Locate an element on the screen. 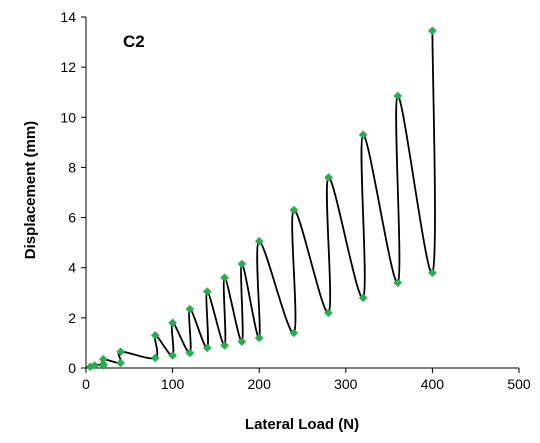 The image size is (540, 443). y-tick-label: 14 is located at coordinates (68, 17).